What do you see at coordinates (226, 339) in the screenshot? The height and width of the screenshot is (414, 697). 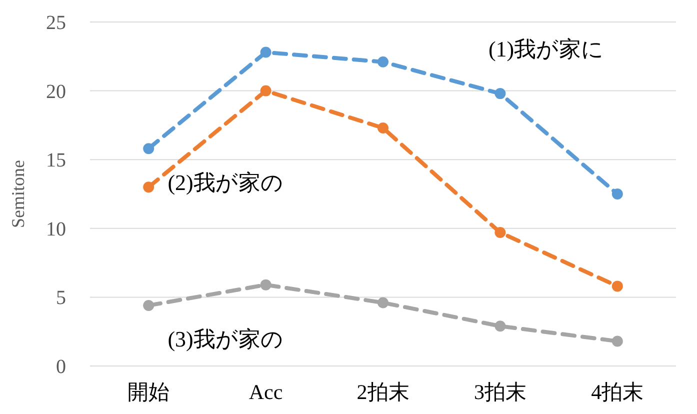 I see `series-label: (3)我が家の` at bounding box center [226, 339].